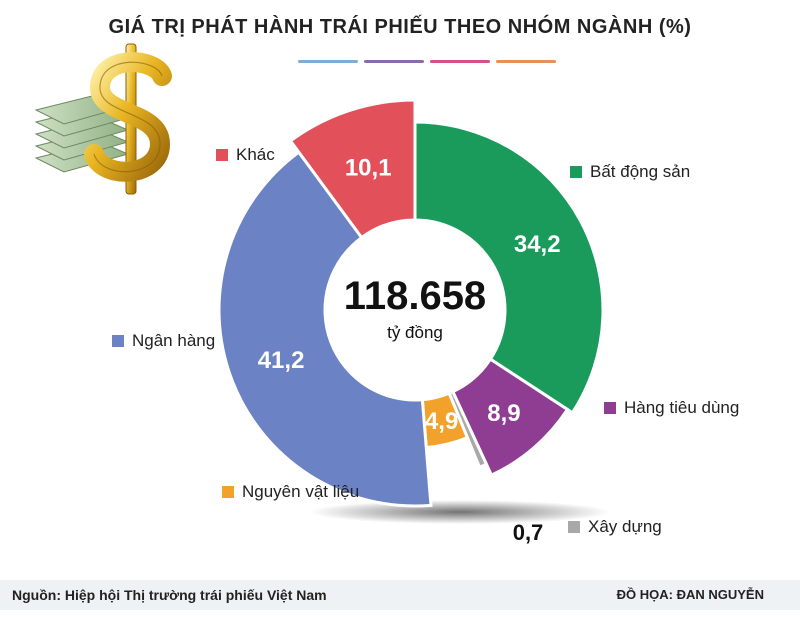  What do you see at coordinates (281, 360) in the screenshot?
I see `value-label-ngan-hang: 41,2` at bounding box center [281, 360].